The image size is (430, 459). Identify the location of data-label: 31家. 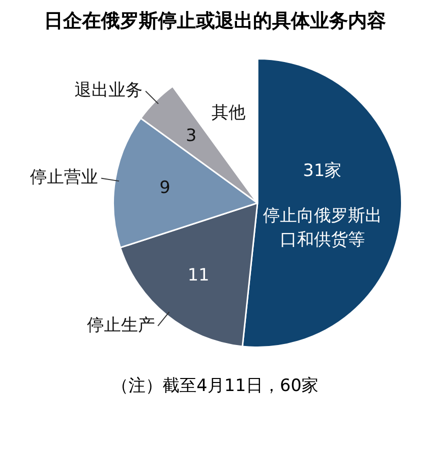
(322, 170).